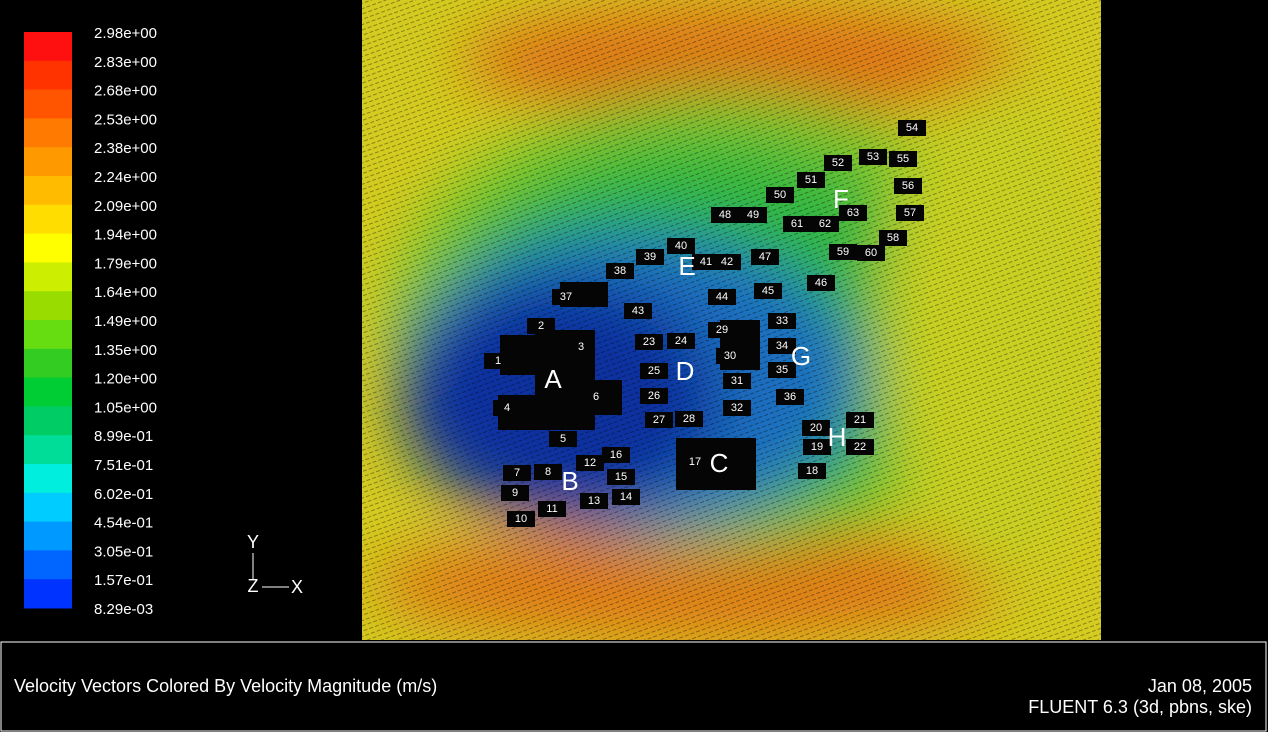 The image size is (1268, 732). What do you see at coordinates (125, 177) in the screenshot?
I see `legend-label: 2.24e+00` at bounding box center [125, 177].